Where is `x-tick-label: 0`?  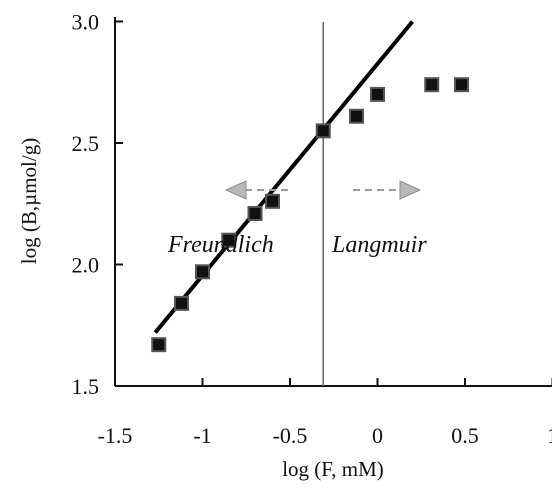 x-tick-label: 0 is located at coordinates (377, 435).